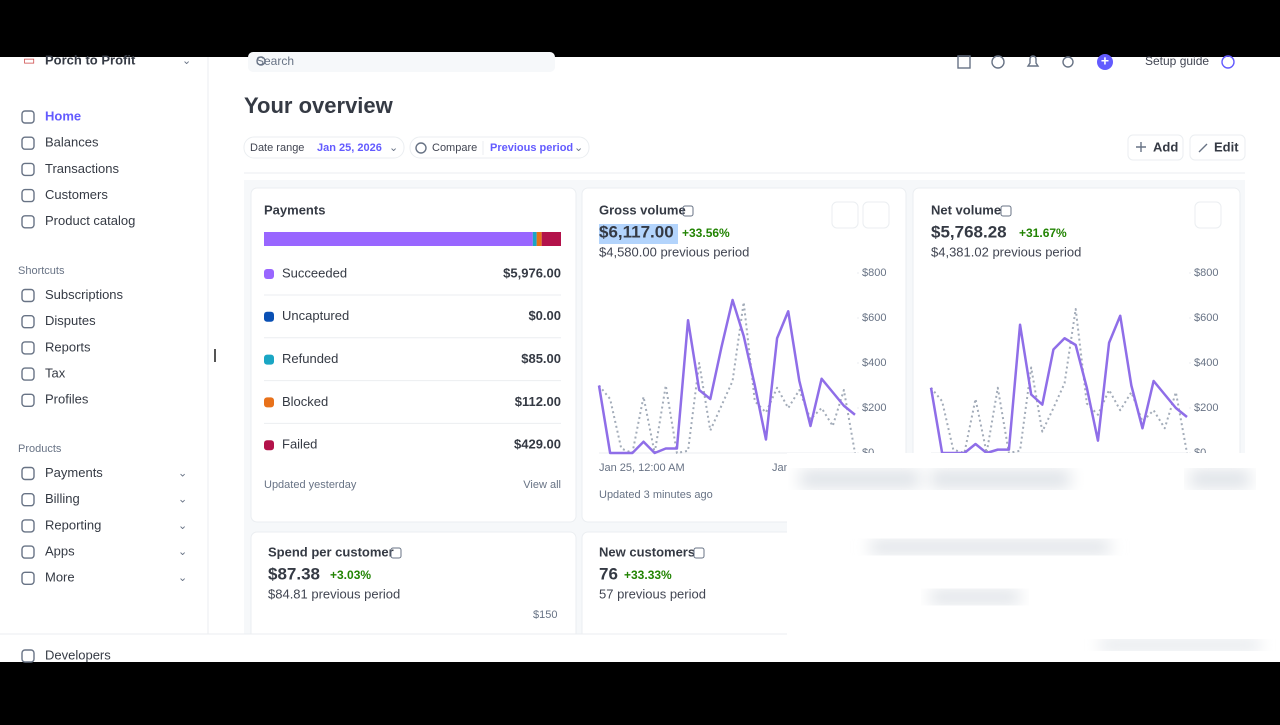 This screenshot has width=1280, height=725. I want to click on account-name: Porch to Profit, so click(90, 59).